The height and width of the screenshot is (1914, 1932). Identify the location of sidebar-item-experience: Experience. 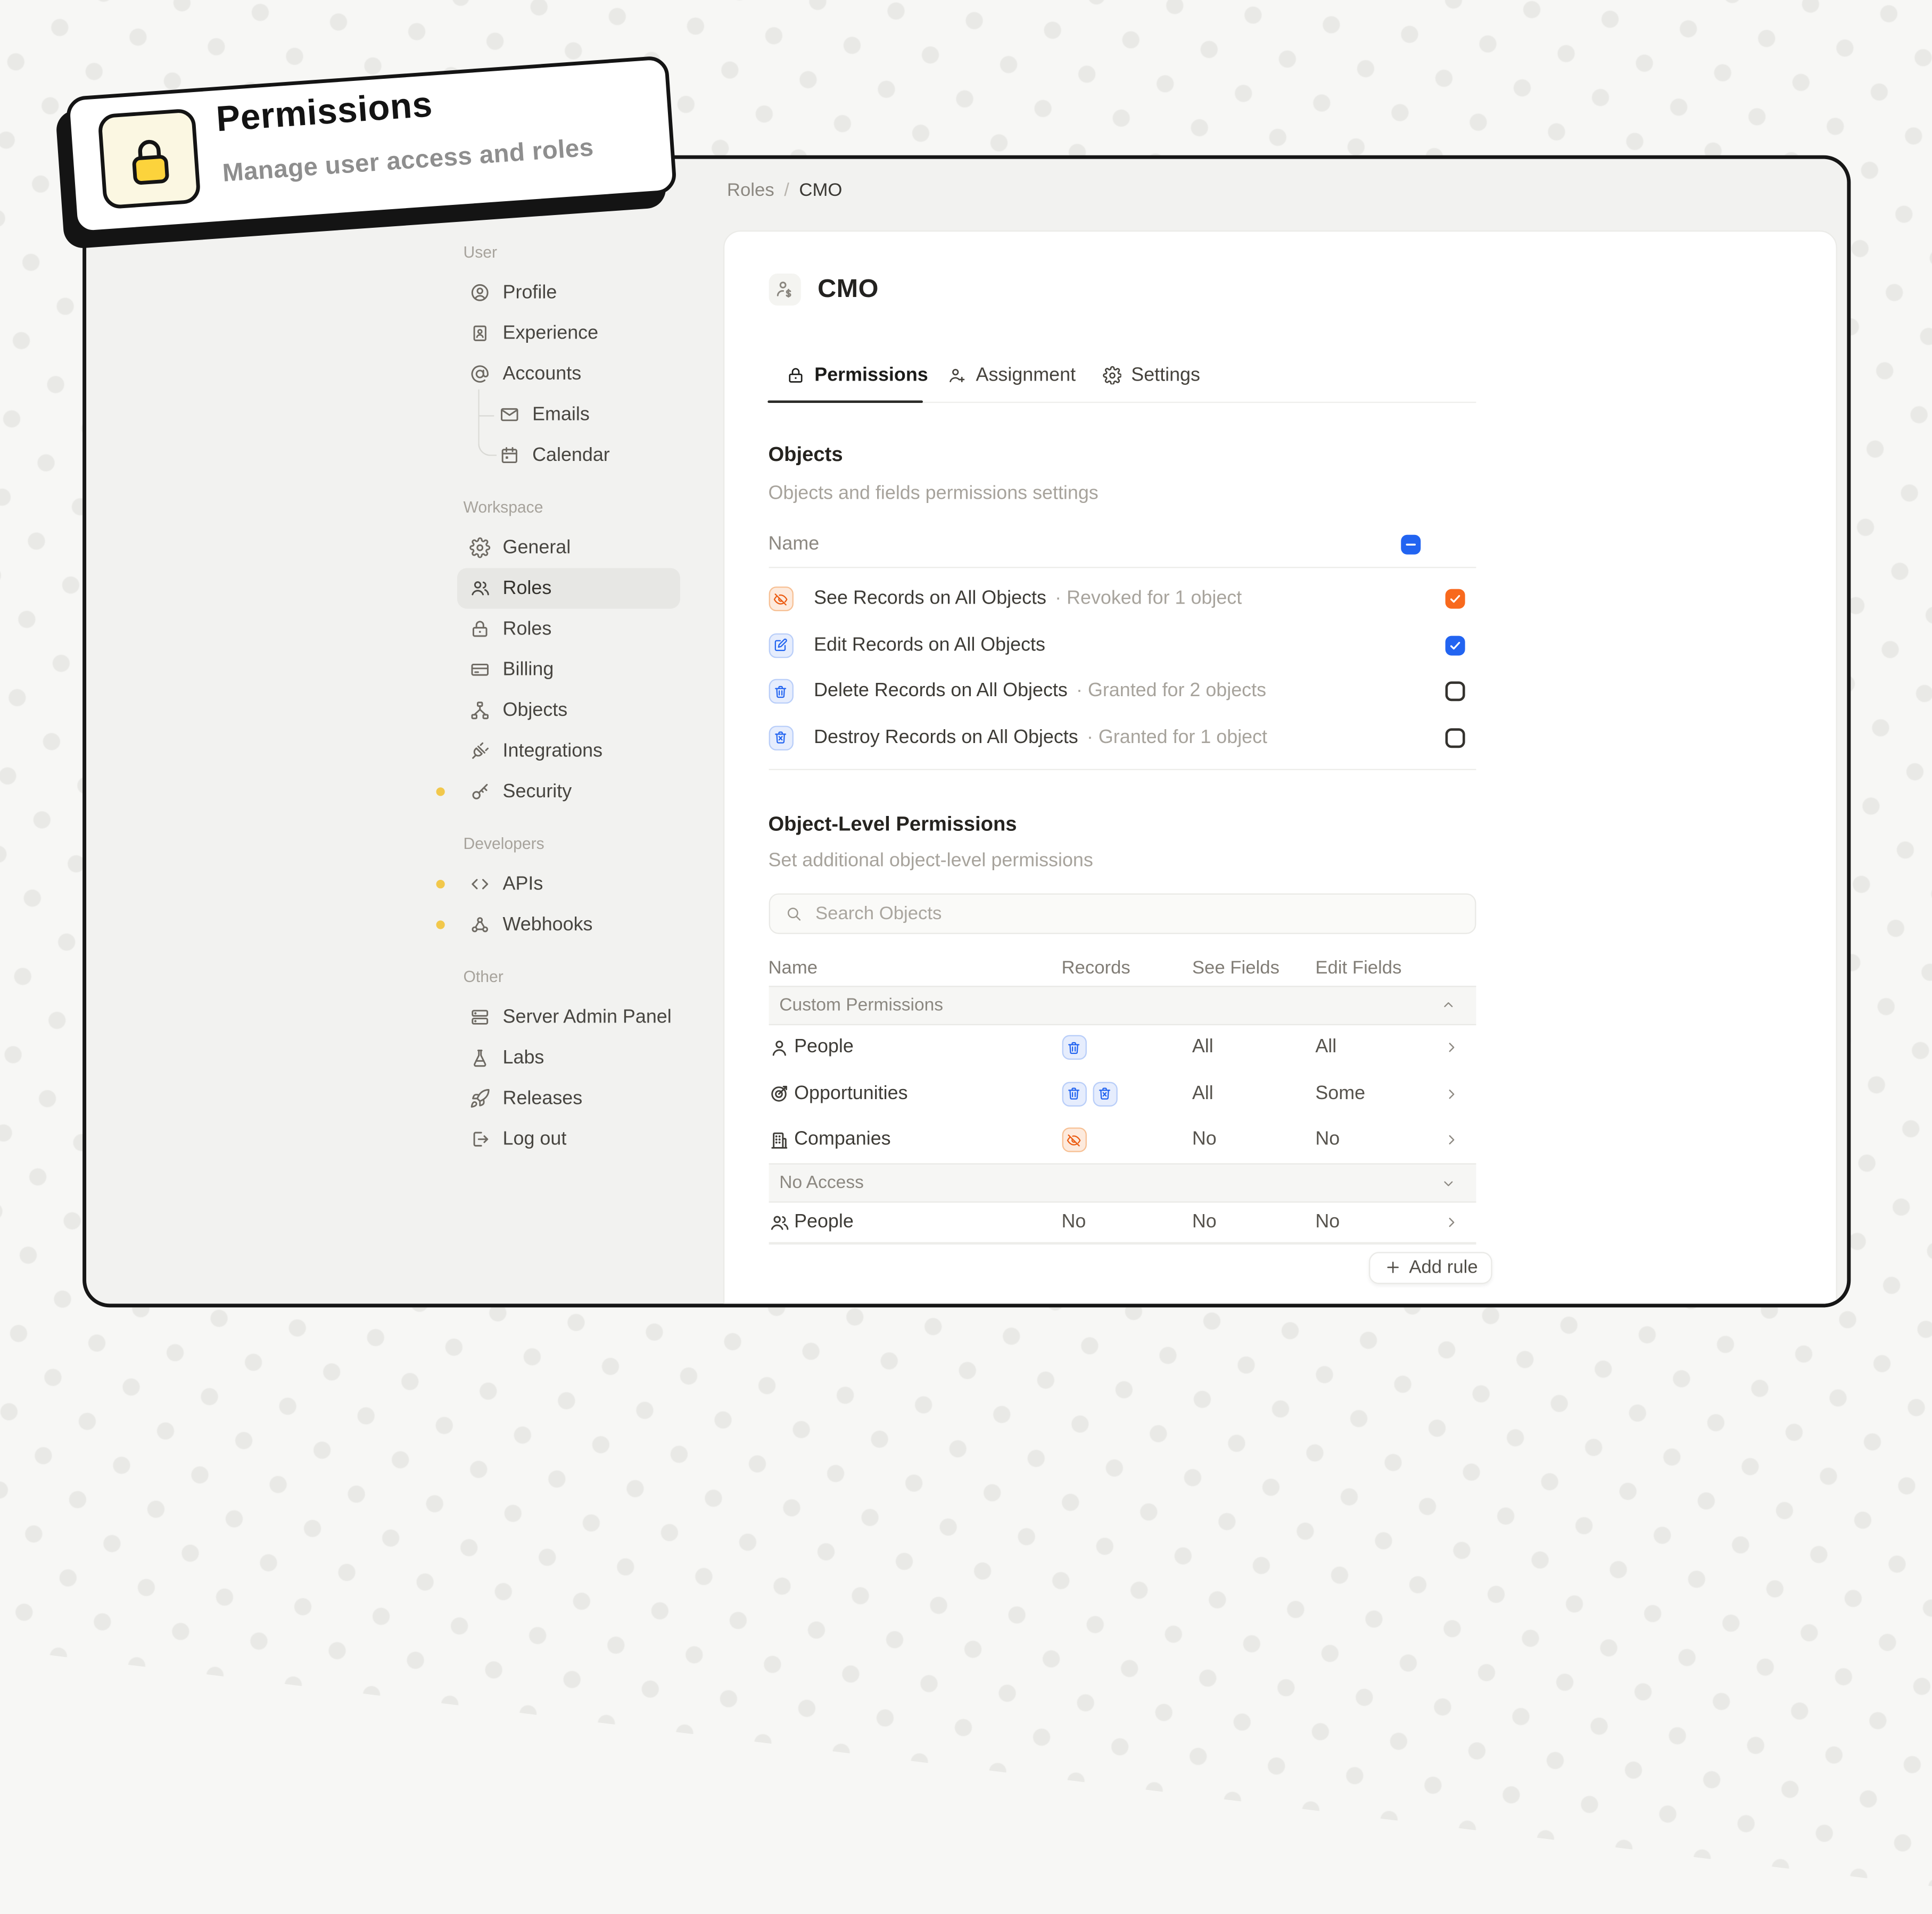
(568, 333).